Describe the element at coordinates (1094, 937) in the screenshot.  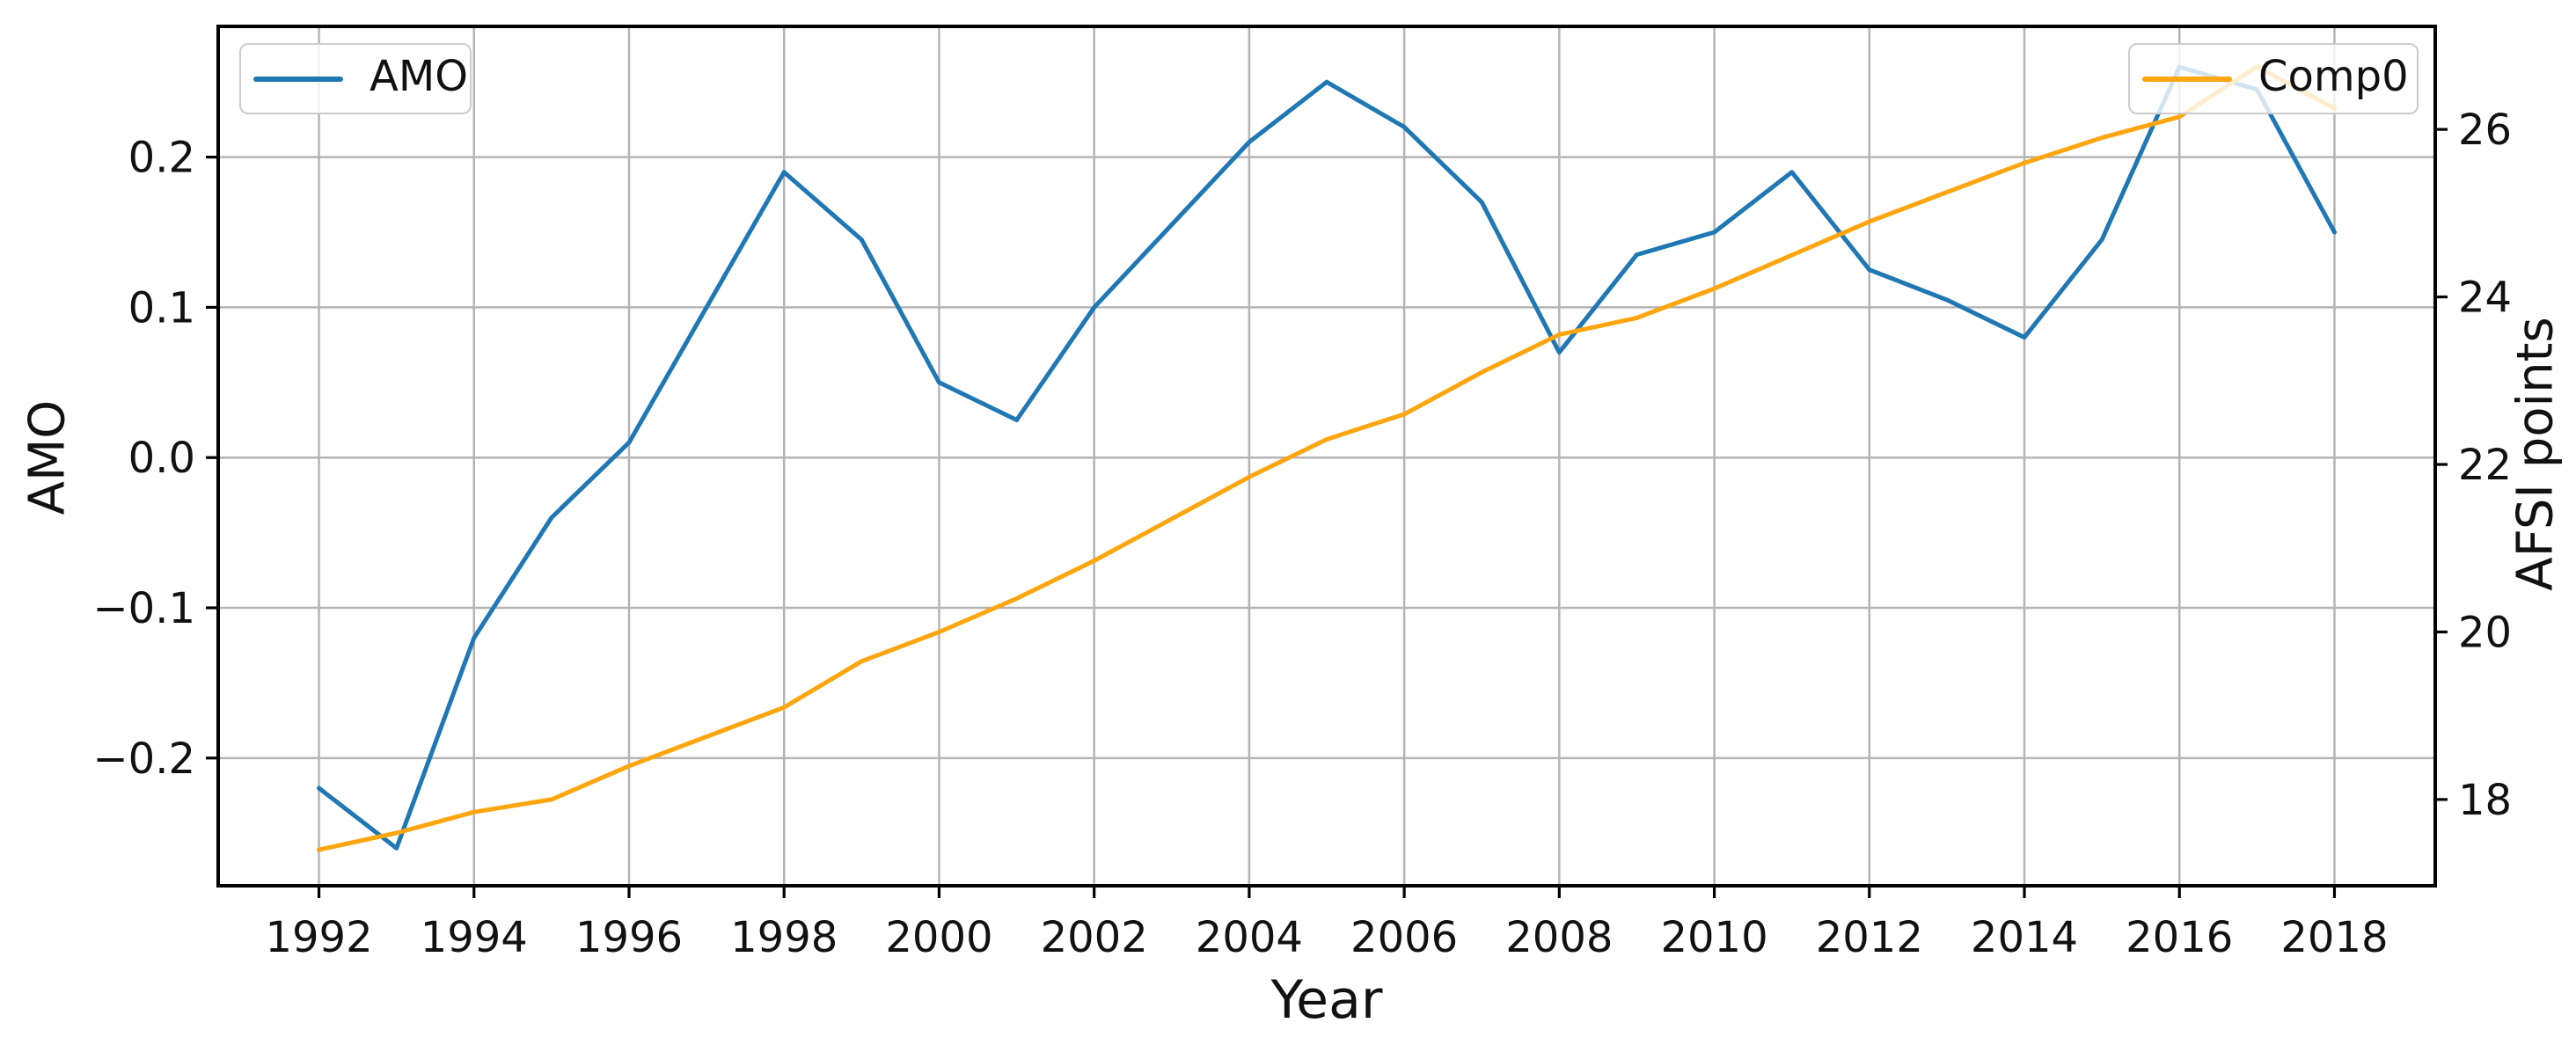
I see `x-tick-label: 2002` at that location.